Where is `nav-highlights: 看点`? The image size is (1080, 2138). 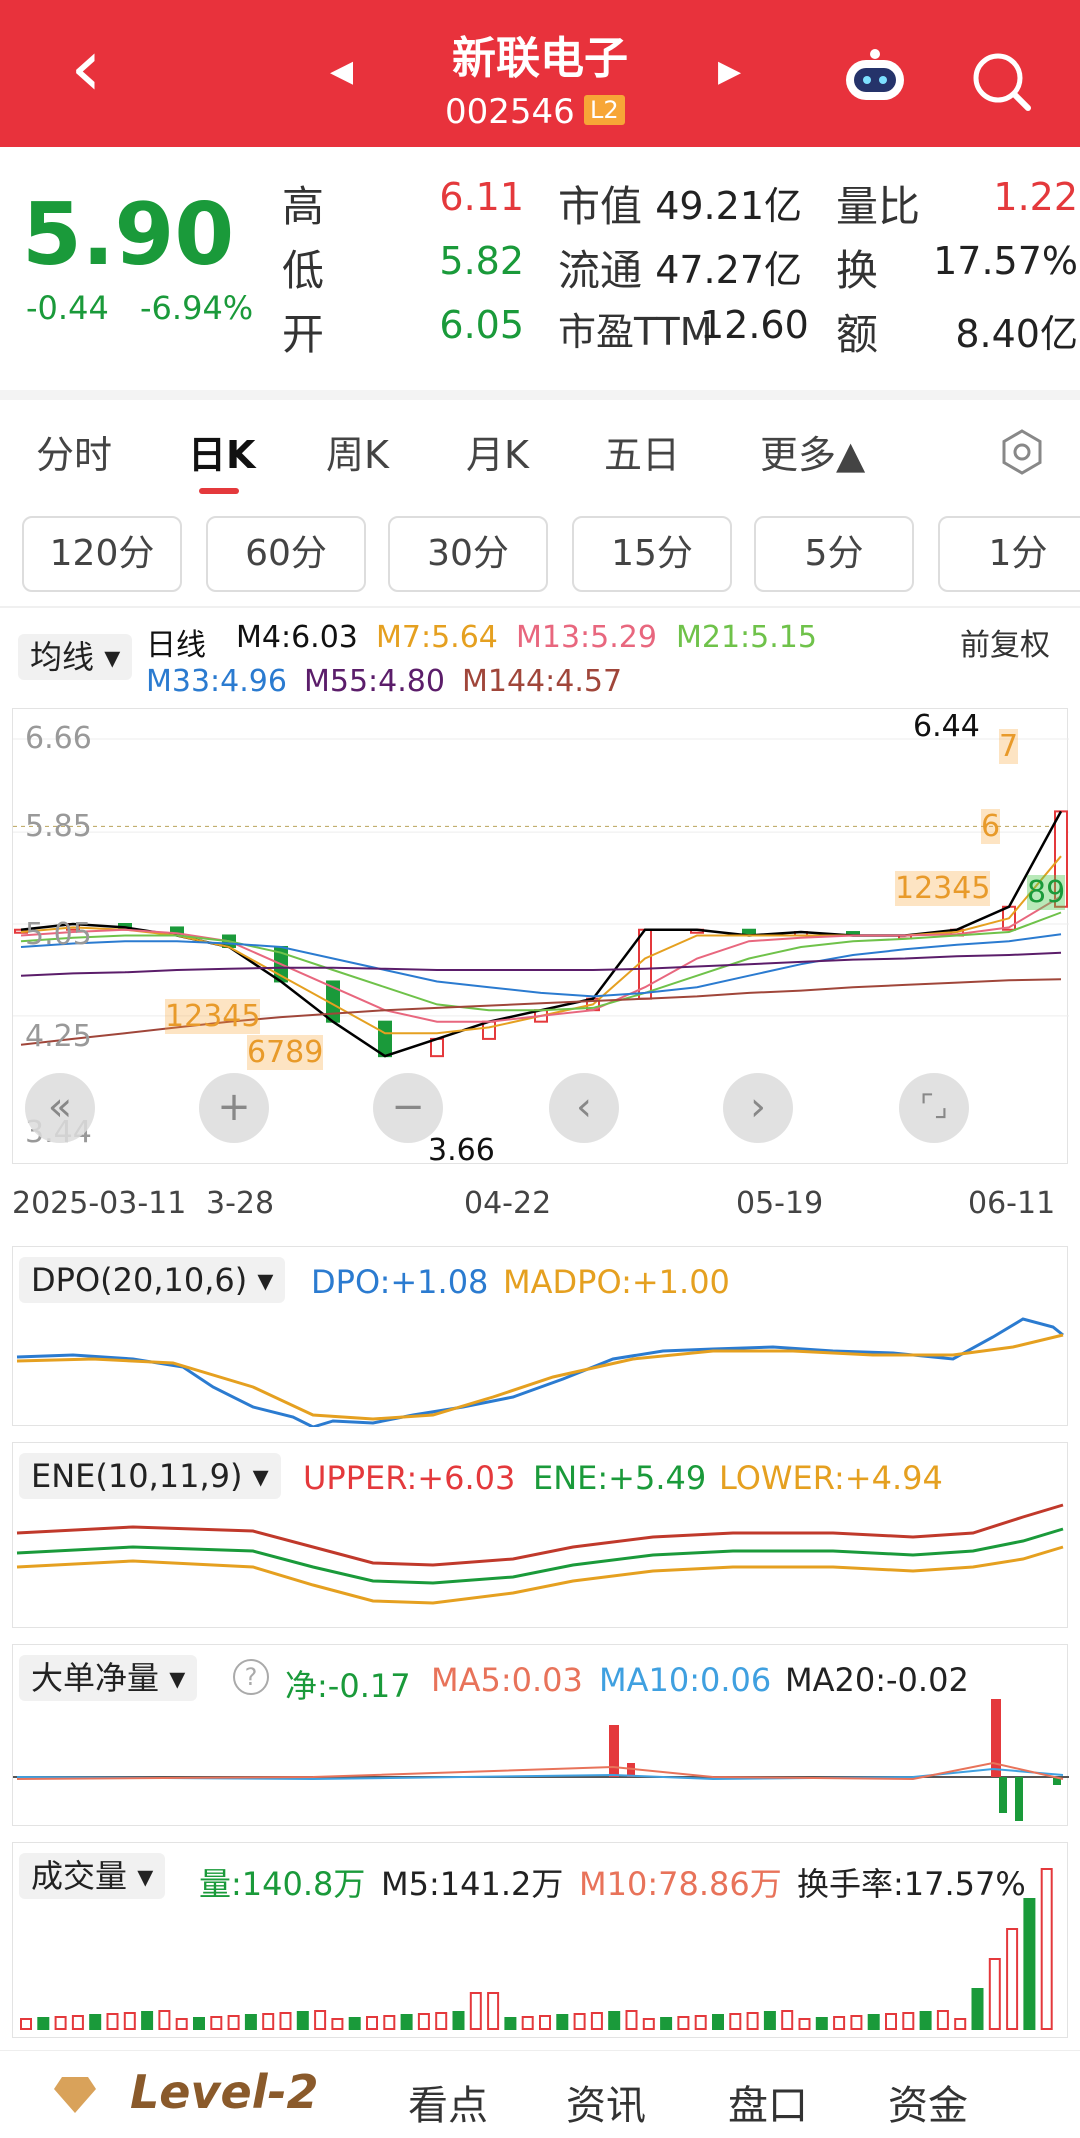 nav-highlights: 看点 is located at coordinates (448, 2106).